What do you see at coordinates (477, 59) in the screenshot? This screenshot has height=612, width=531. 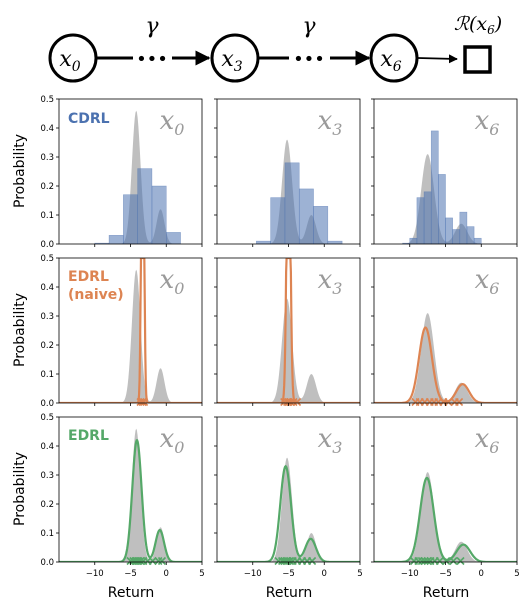 I see `terminal-reward-node` at bounding box center [477, 59].